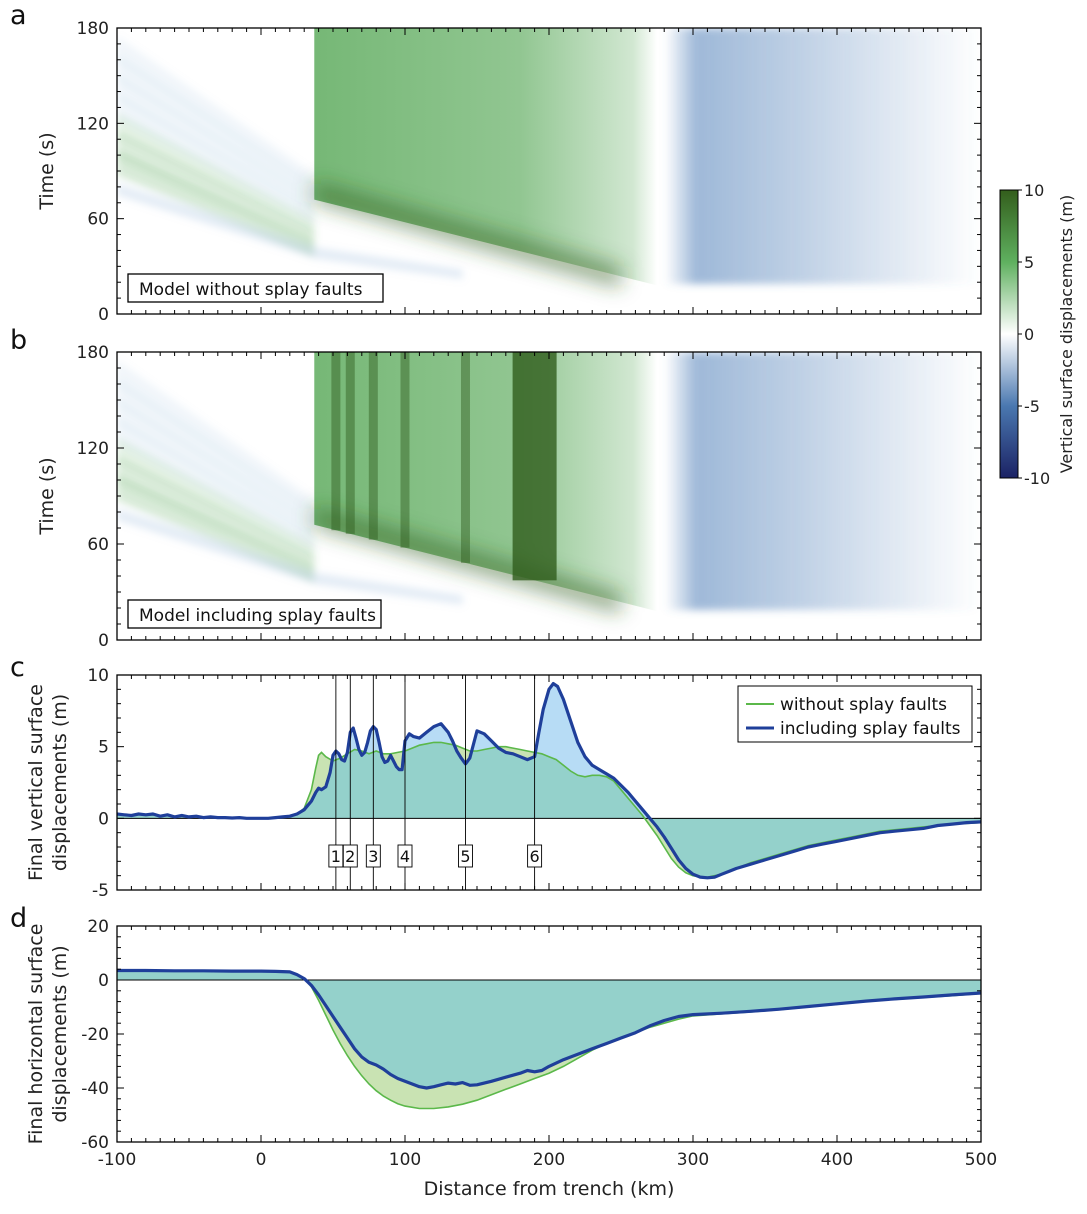  Describe the element at coordinates (17, 667) in the screenshot. I see `panel-letter-c: c` at that location.